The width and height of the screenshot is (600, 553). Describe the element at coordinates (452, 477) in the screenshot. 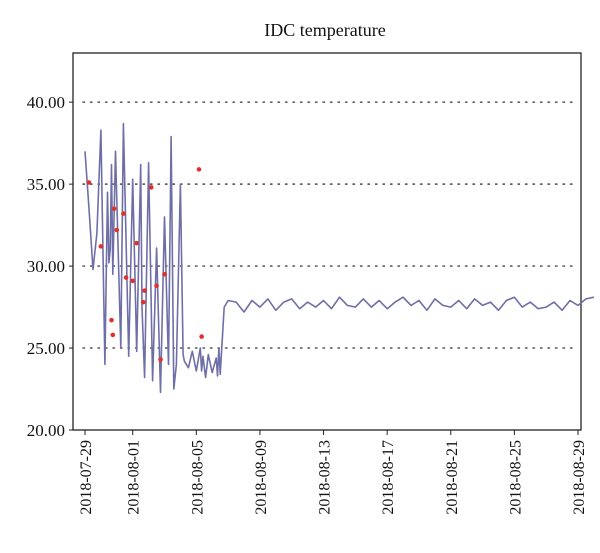

I see `x-tick-label: 2018-08-21` at that location.